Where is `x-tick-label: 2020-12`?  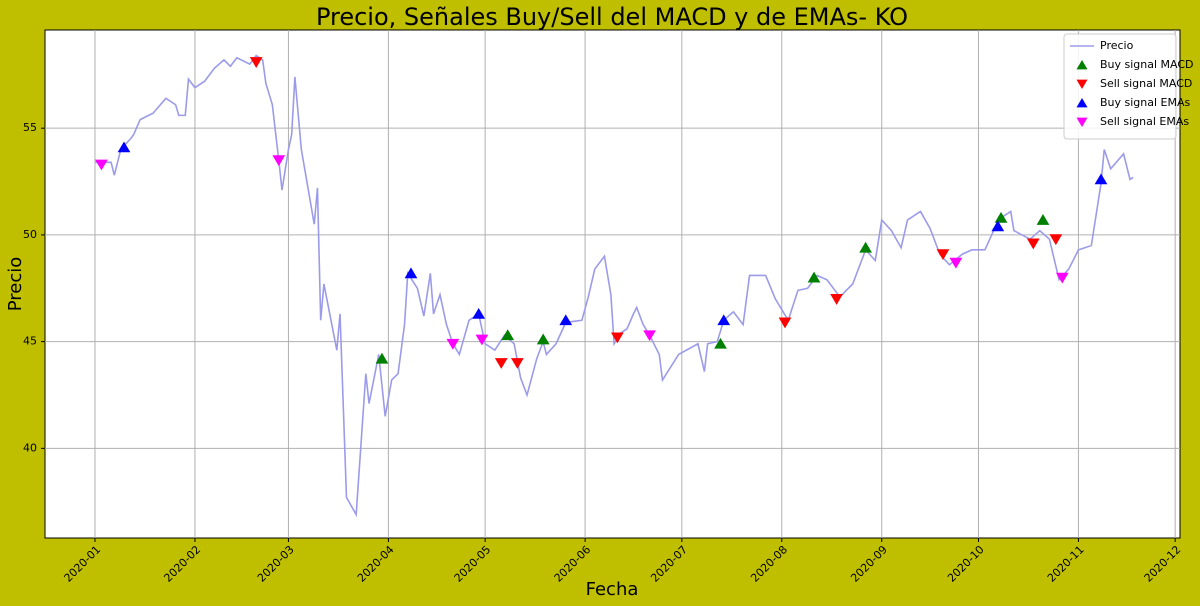 x-tick-label: 2020-12 is located at coordinates (1163, 564).